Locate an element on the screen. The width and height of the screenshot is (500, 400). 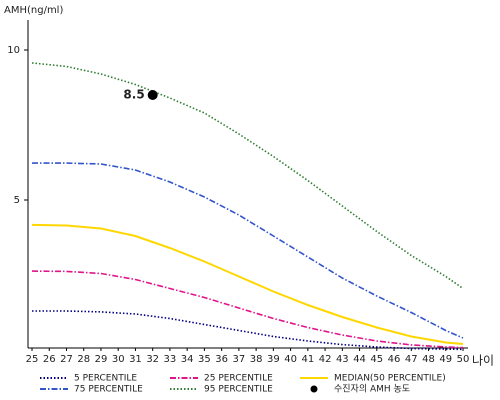
x-tick-label: 25 is located at coordinates (32, 359).